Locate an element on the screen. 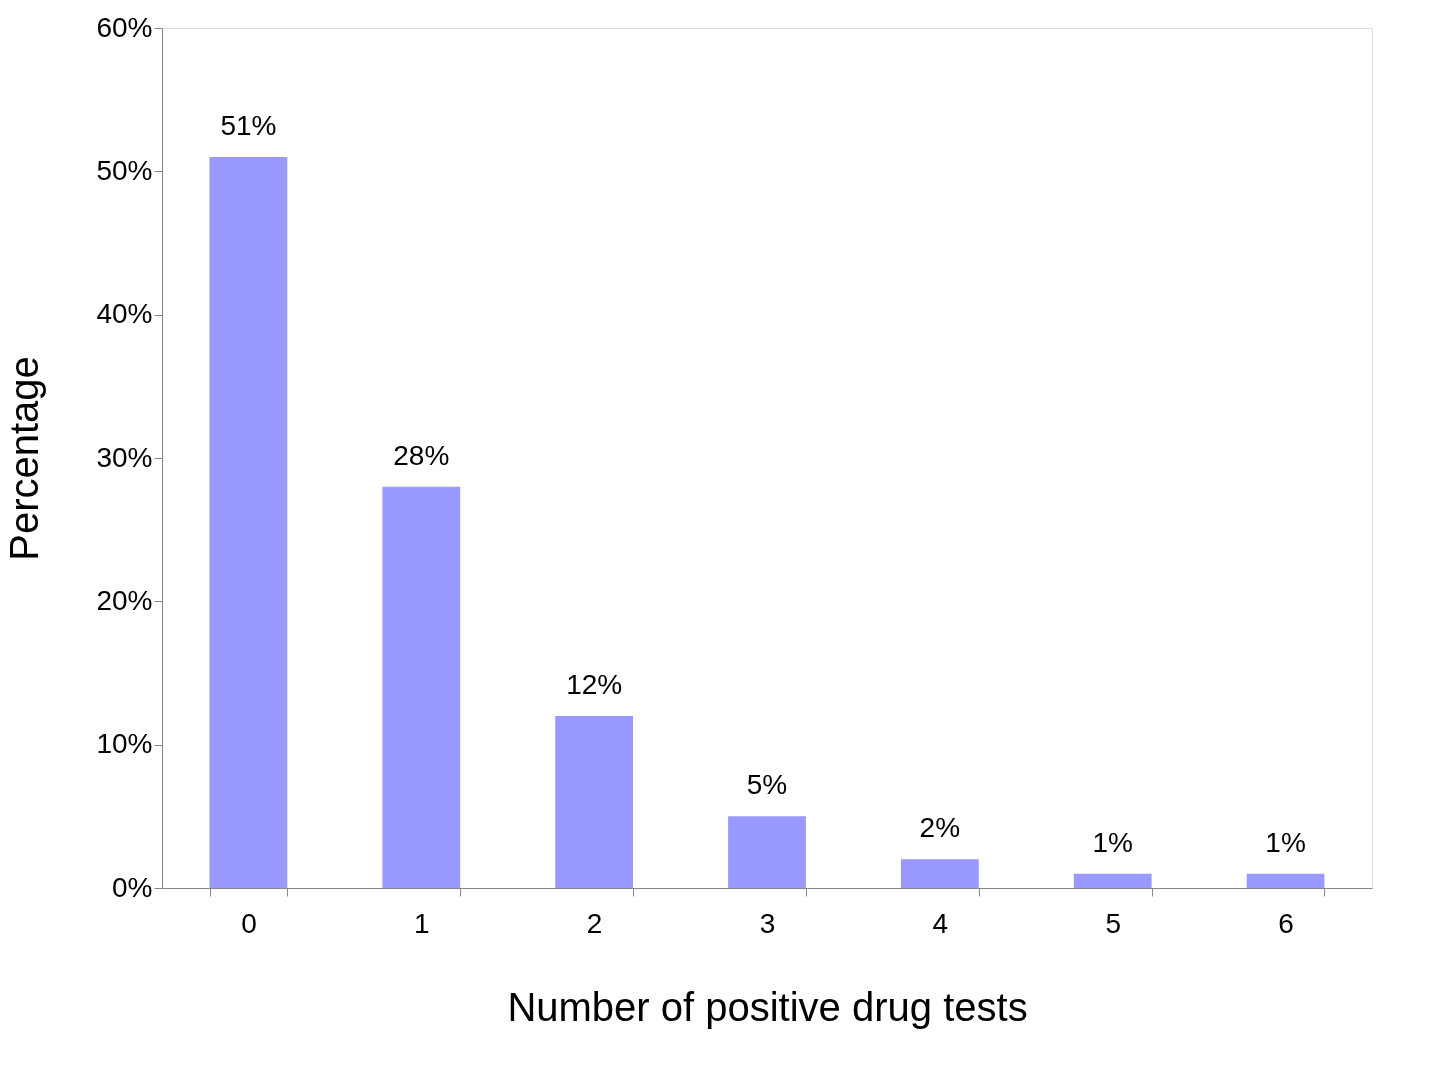 This screenshot has width=1435, height=1090. y-tick-label: 20% is located at coordinates (124, 600).